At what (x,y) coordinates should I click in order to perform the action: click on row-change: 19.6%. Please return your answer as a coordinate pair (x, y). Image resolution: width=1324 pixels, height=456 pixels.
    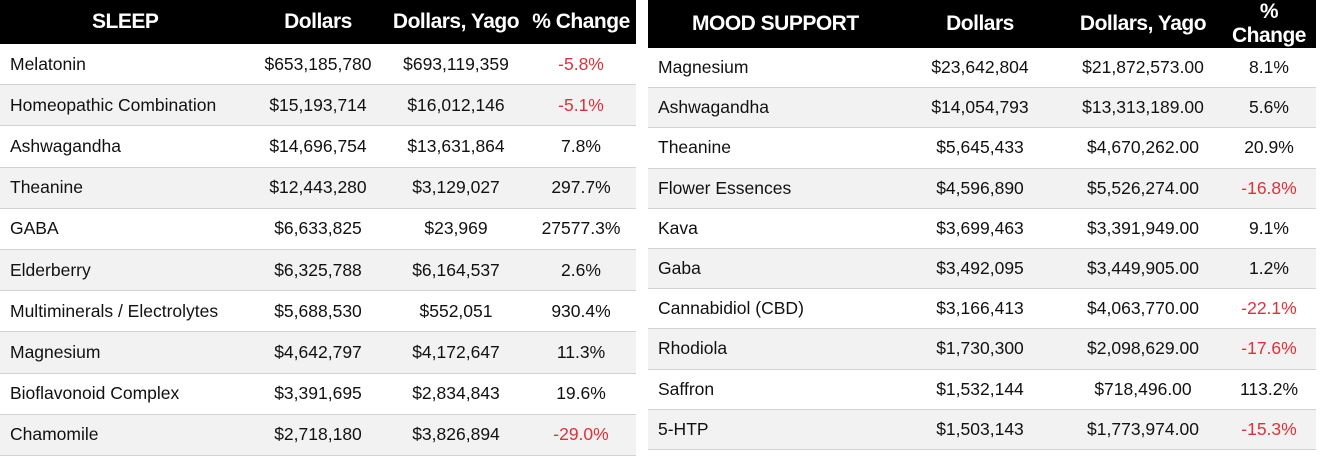
    Looking at the image, I should click on (581, 393).